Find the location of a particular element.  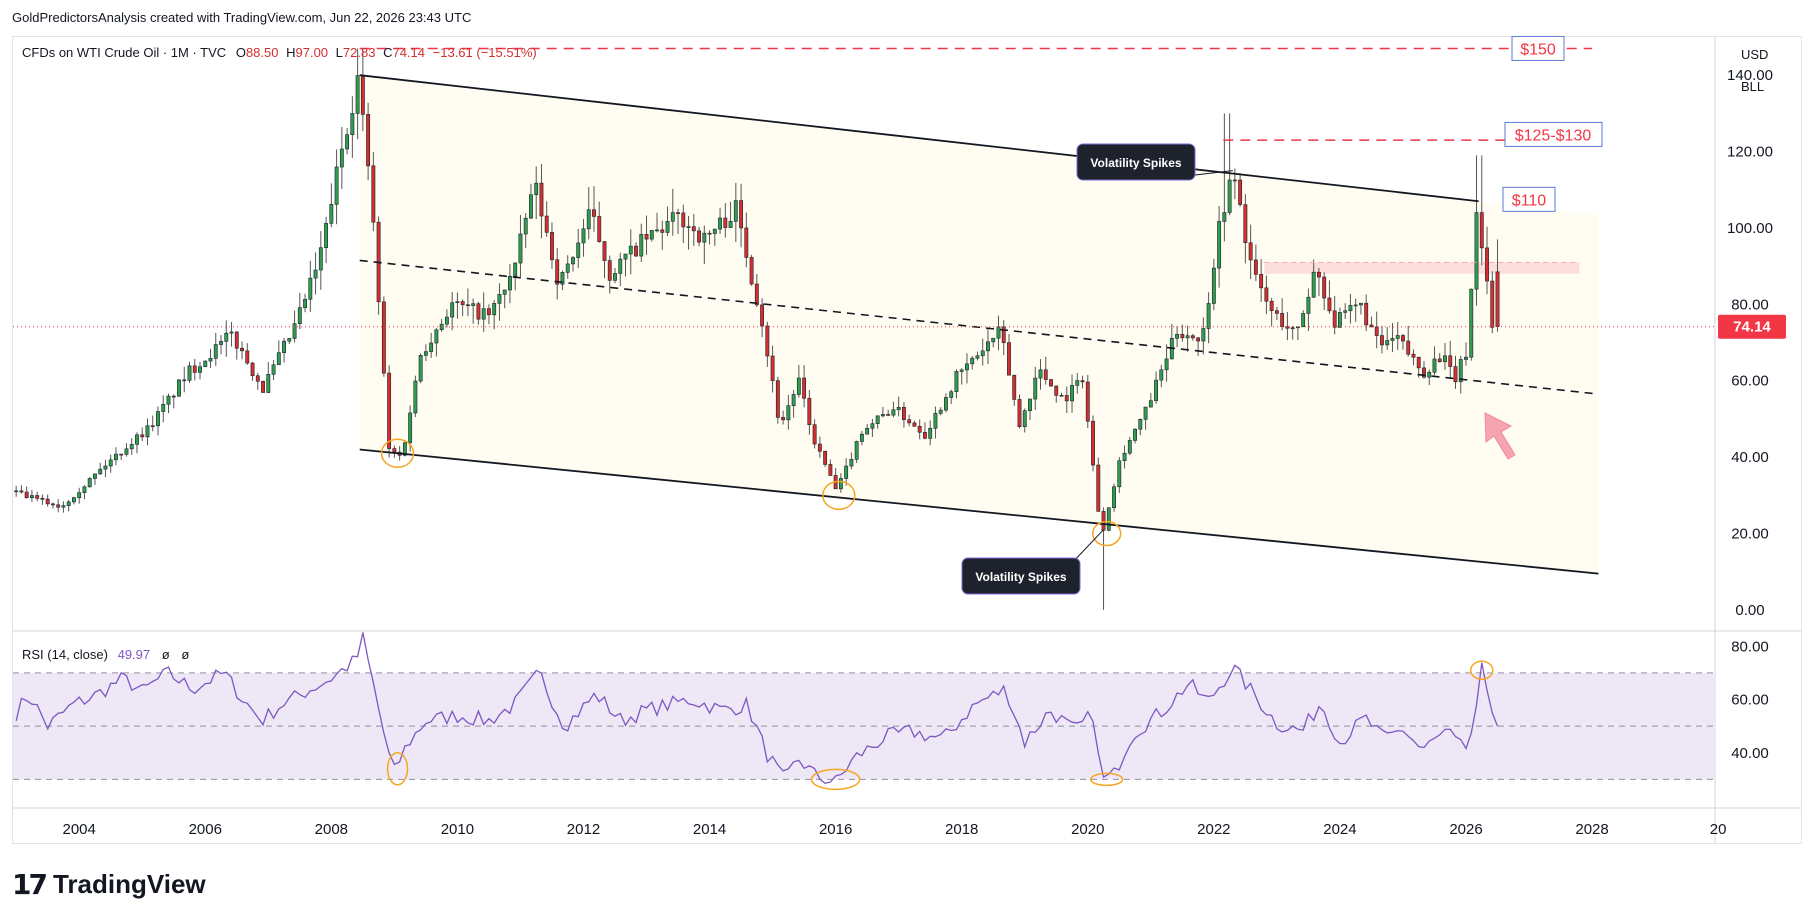

callout-volatility-bottom: Volatility Spikes is located at coordinates (1021, 576).